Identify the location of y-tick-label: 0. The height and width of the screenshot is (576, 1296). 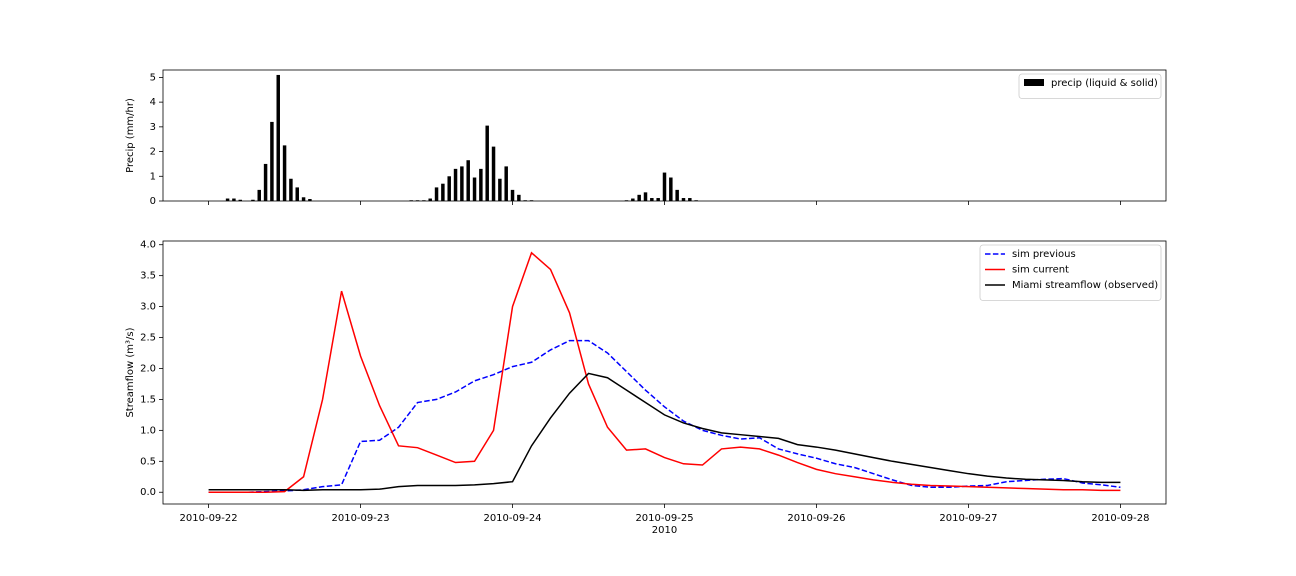
(153, 201).